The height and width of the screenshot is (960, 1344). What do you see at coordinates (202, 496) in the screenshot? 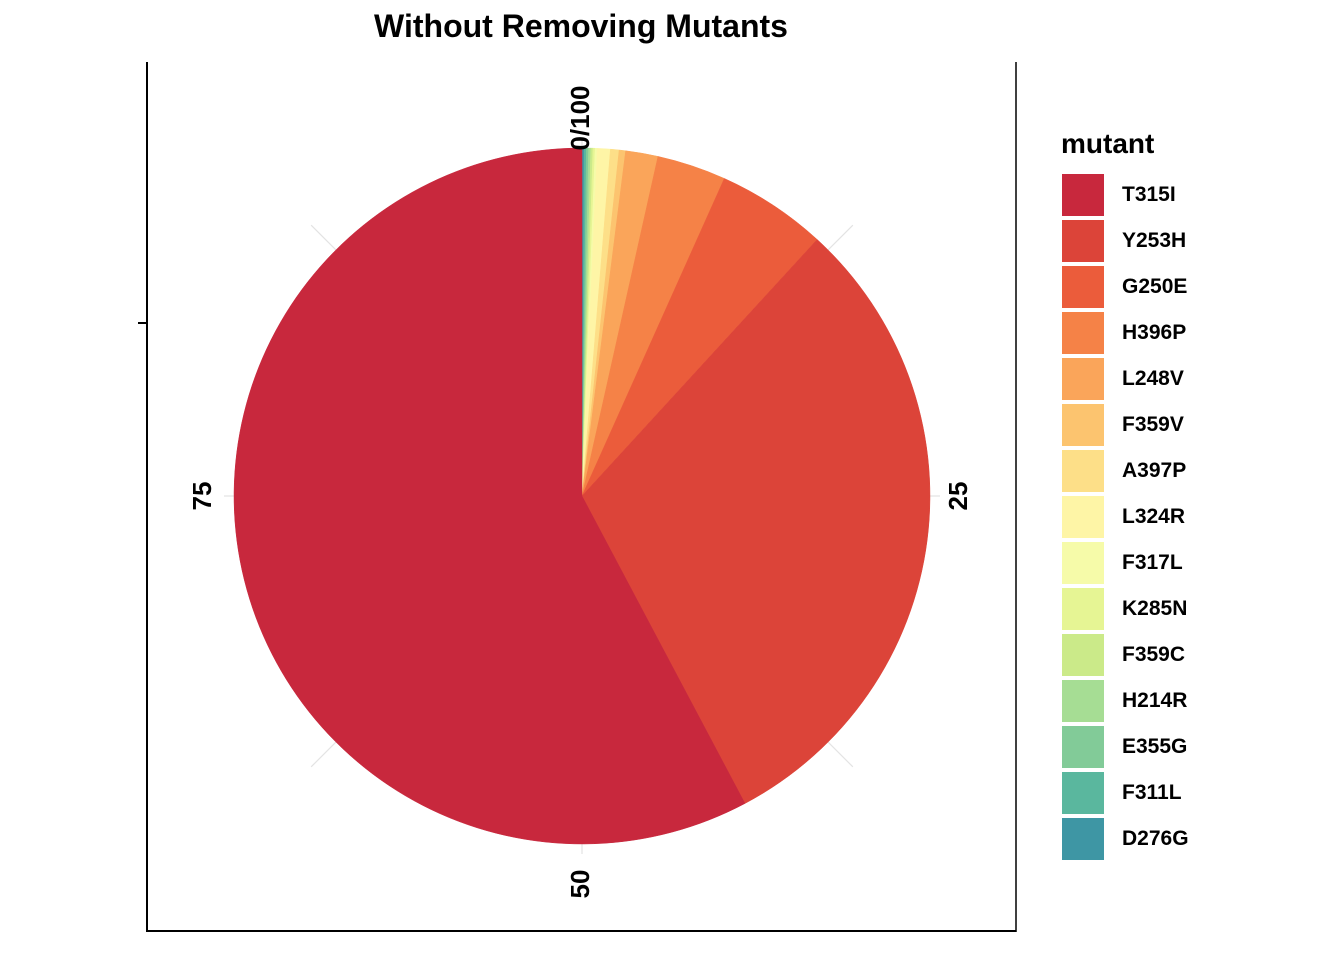
I see `angular-tick-label: 75` at bounding box center [202, 496].